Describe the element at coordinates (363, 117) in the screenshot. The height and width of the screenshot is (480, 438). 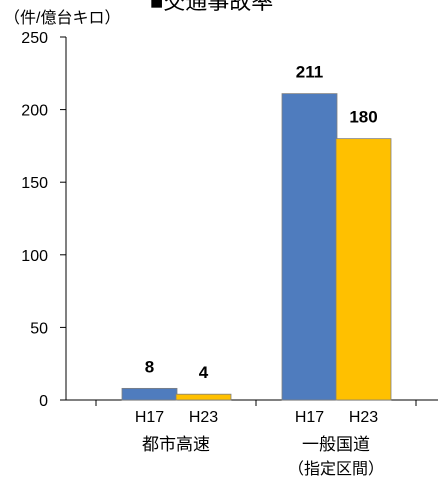
I see `data-label: 180` at that location.